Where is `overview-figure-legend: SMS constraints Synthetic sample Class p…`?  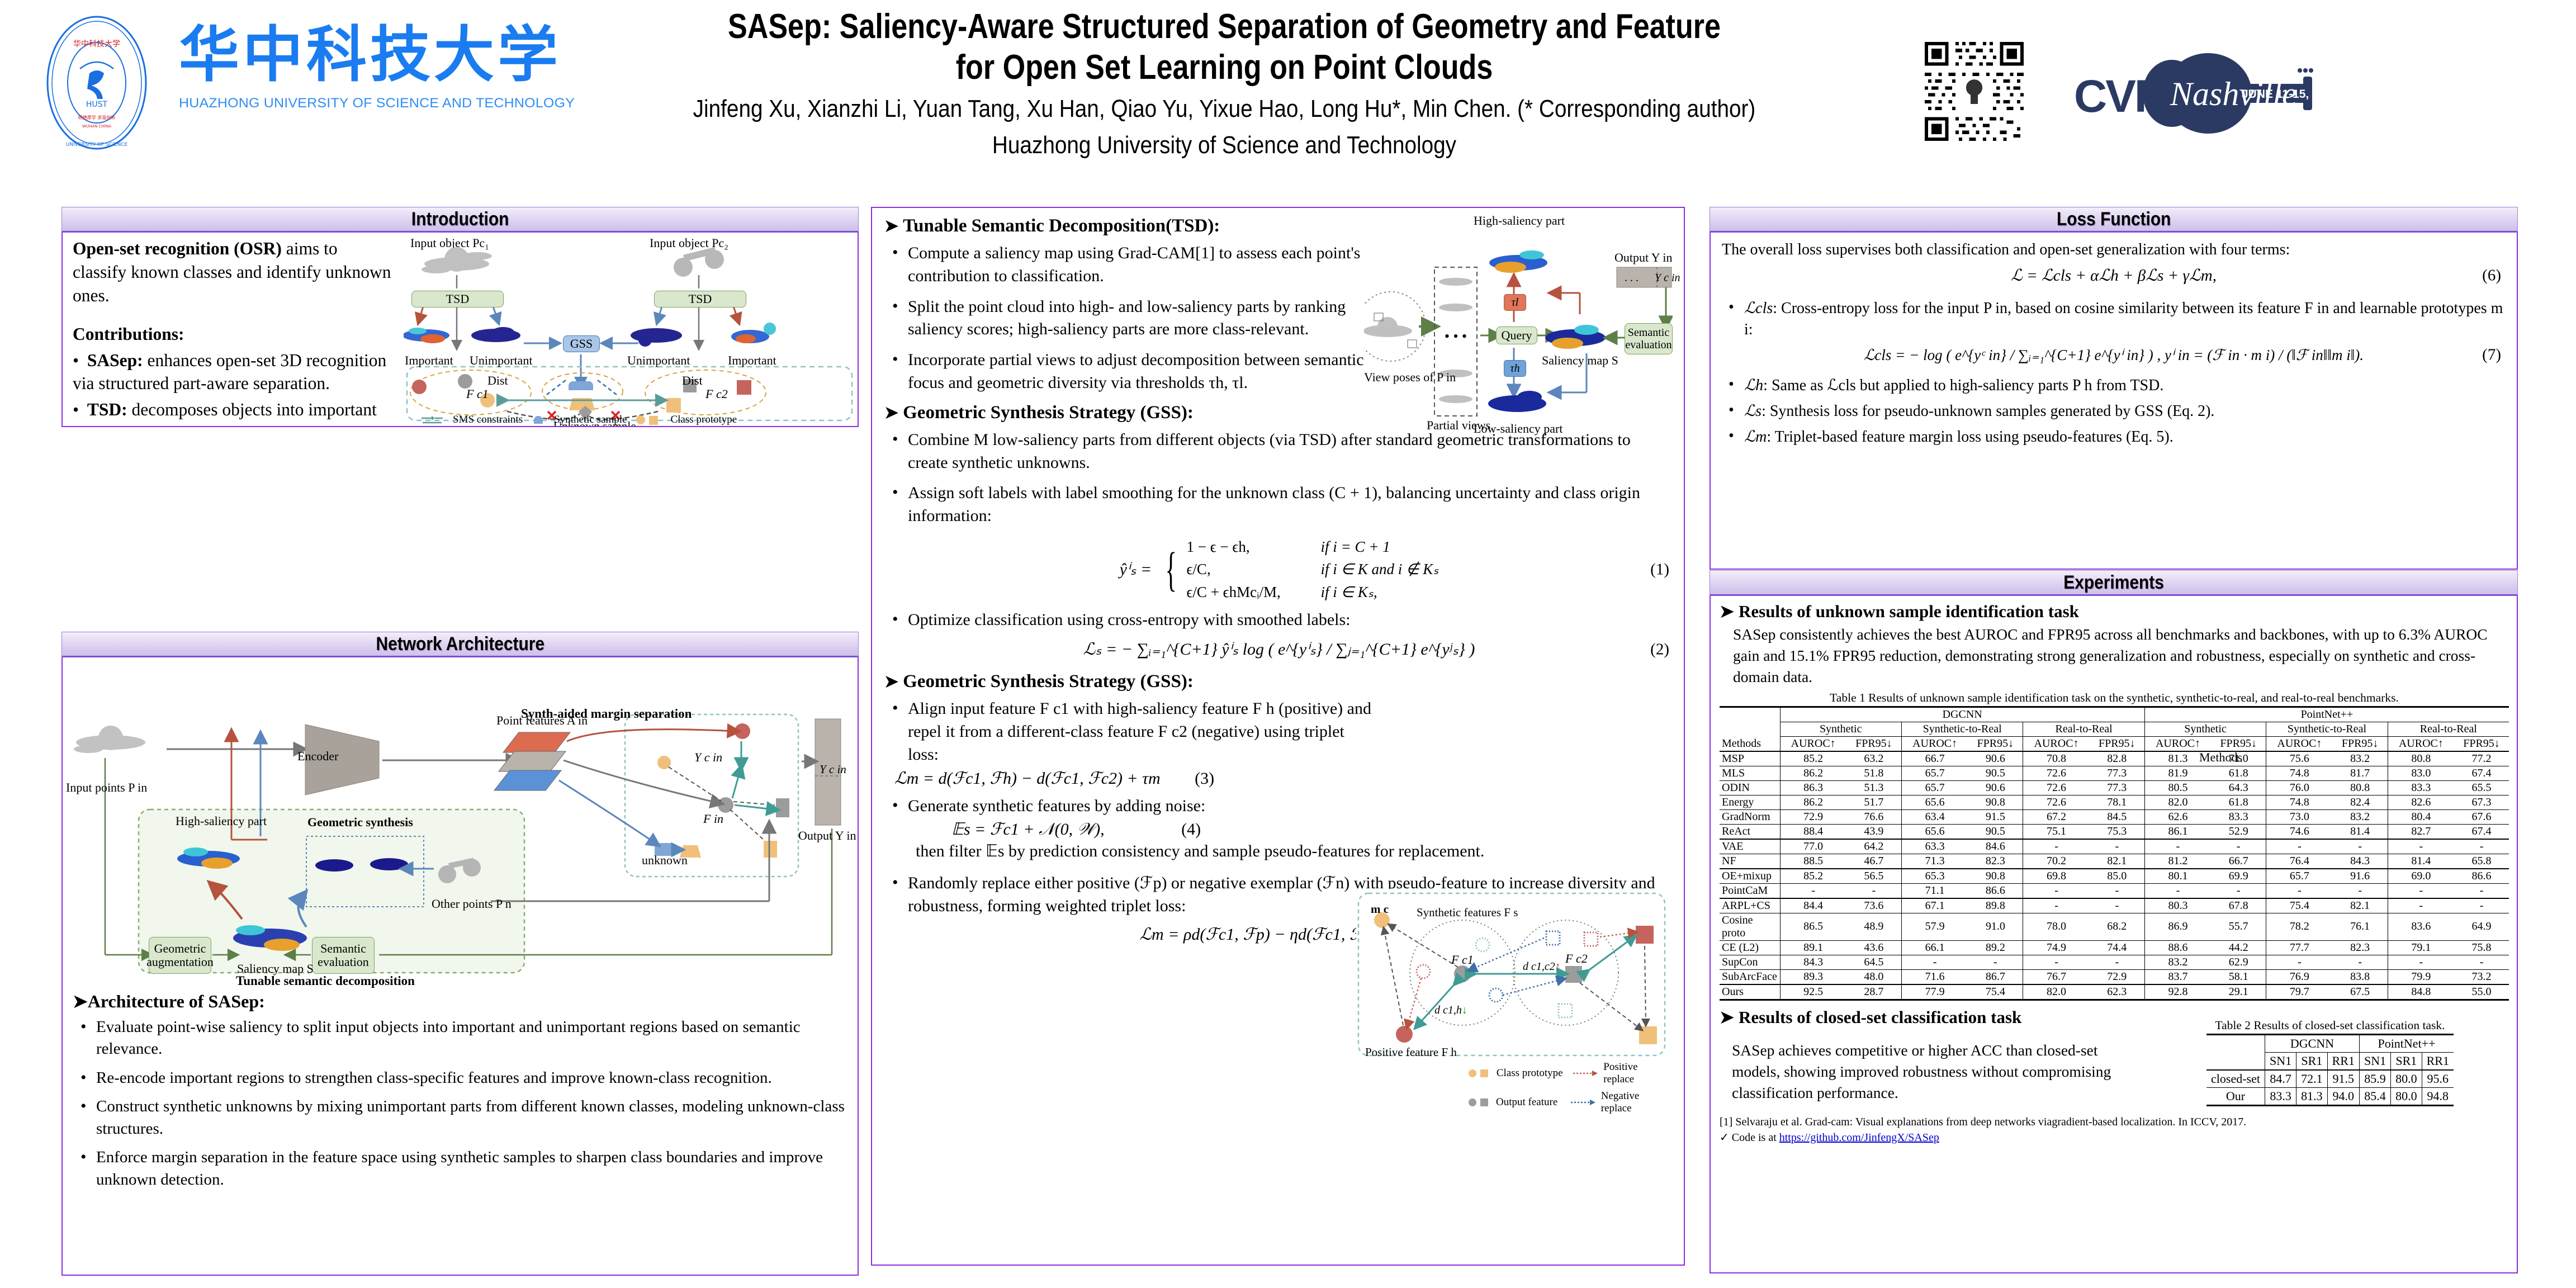 overview-figure-legend: SMS constraints Synthetic sample Class p… is located at coordinates (633, 419).